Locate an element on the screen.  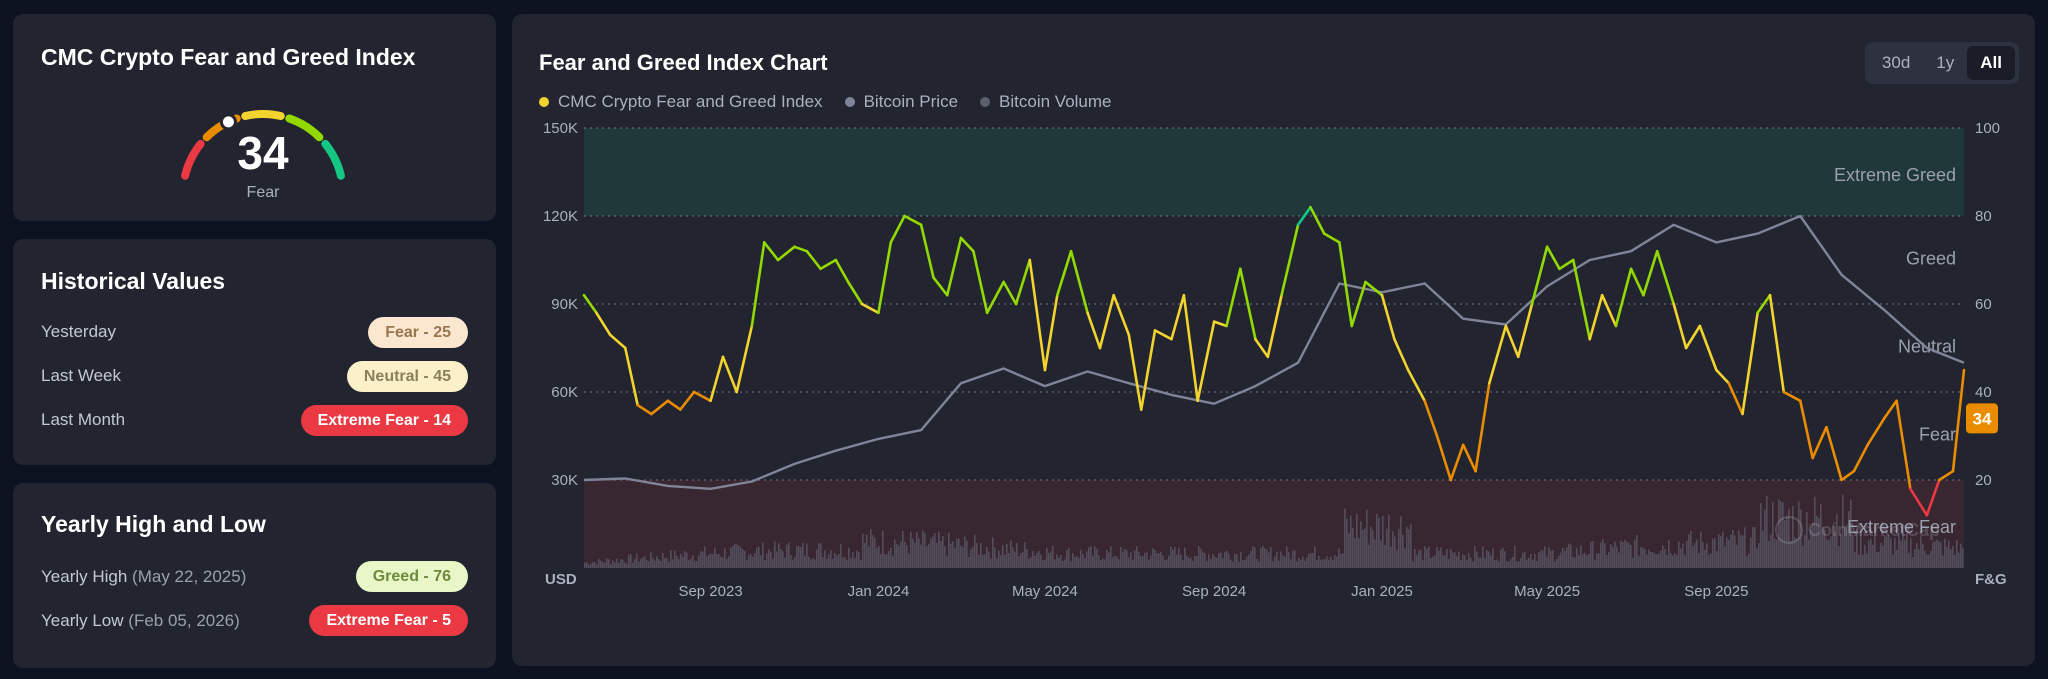
range-tabs: 30d 1y All is located at coordinates (1941, 63).